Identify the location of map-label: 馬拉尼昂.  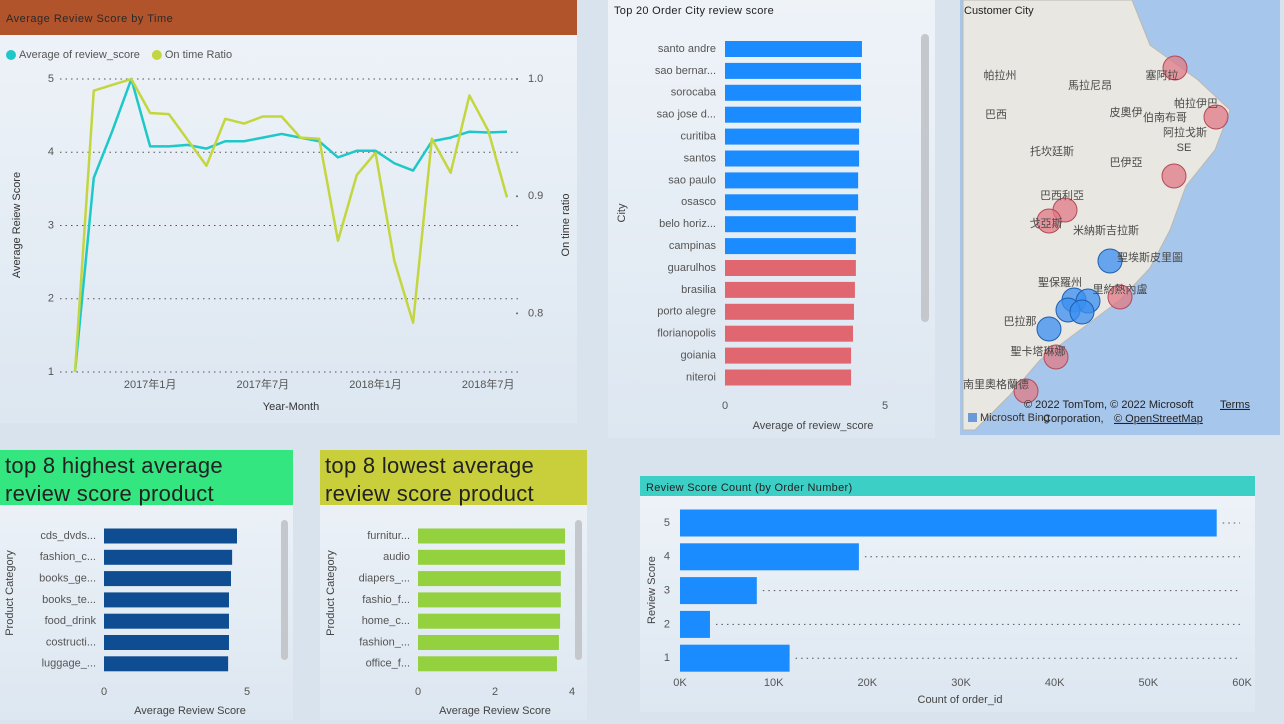
(1090, 85).